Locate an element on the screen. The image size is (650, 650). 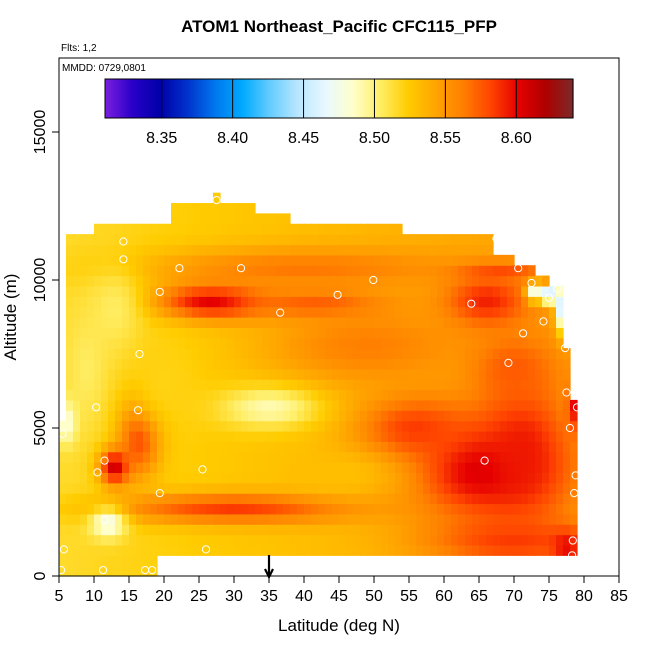
sample-point is located at coordinates (206, 549).